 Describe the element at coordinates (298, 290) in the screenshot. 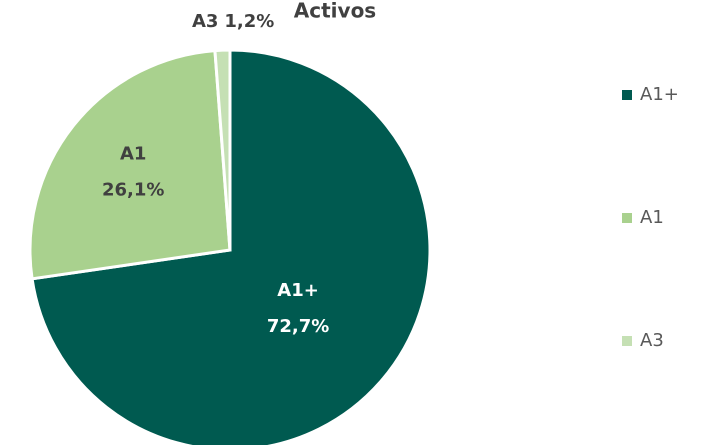

I see `data-label-category: A1+` at that location.